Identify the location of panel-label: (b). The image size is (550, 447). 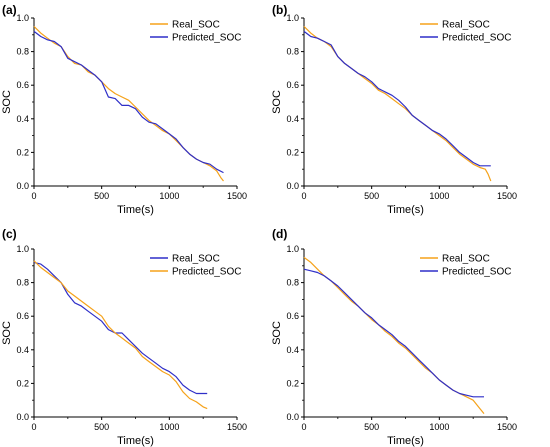
(279, 10).